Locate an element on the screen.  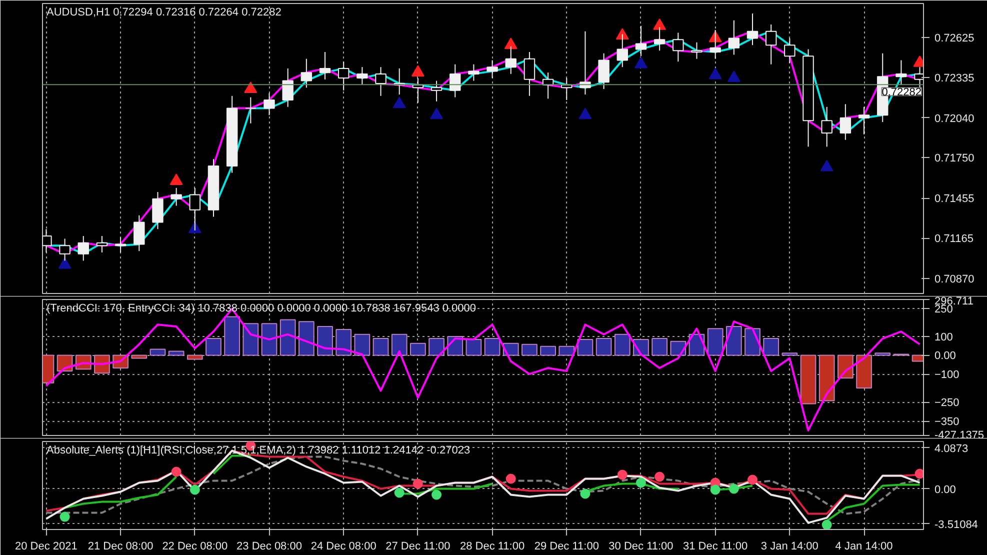
x-tick-label: 31 Dec 11:00 is located at coordinates (715, 546).